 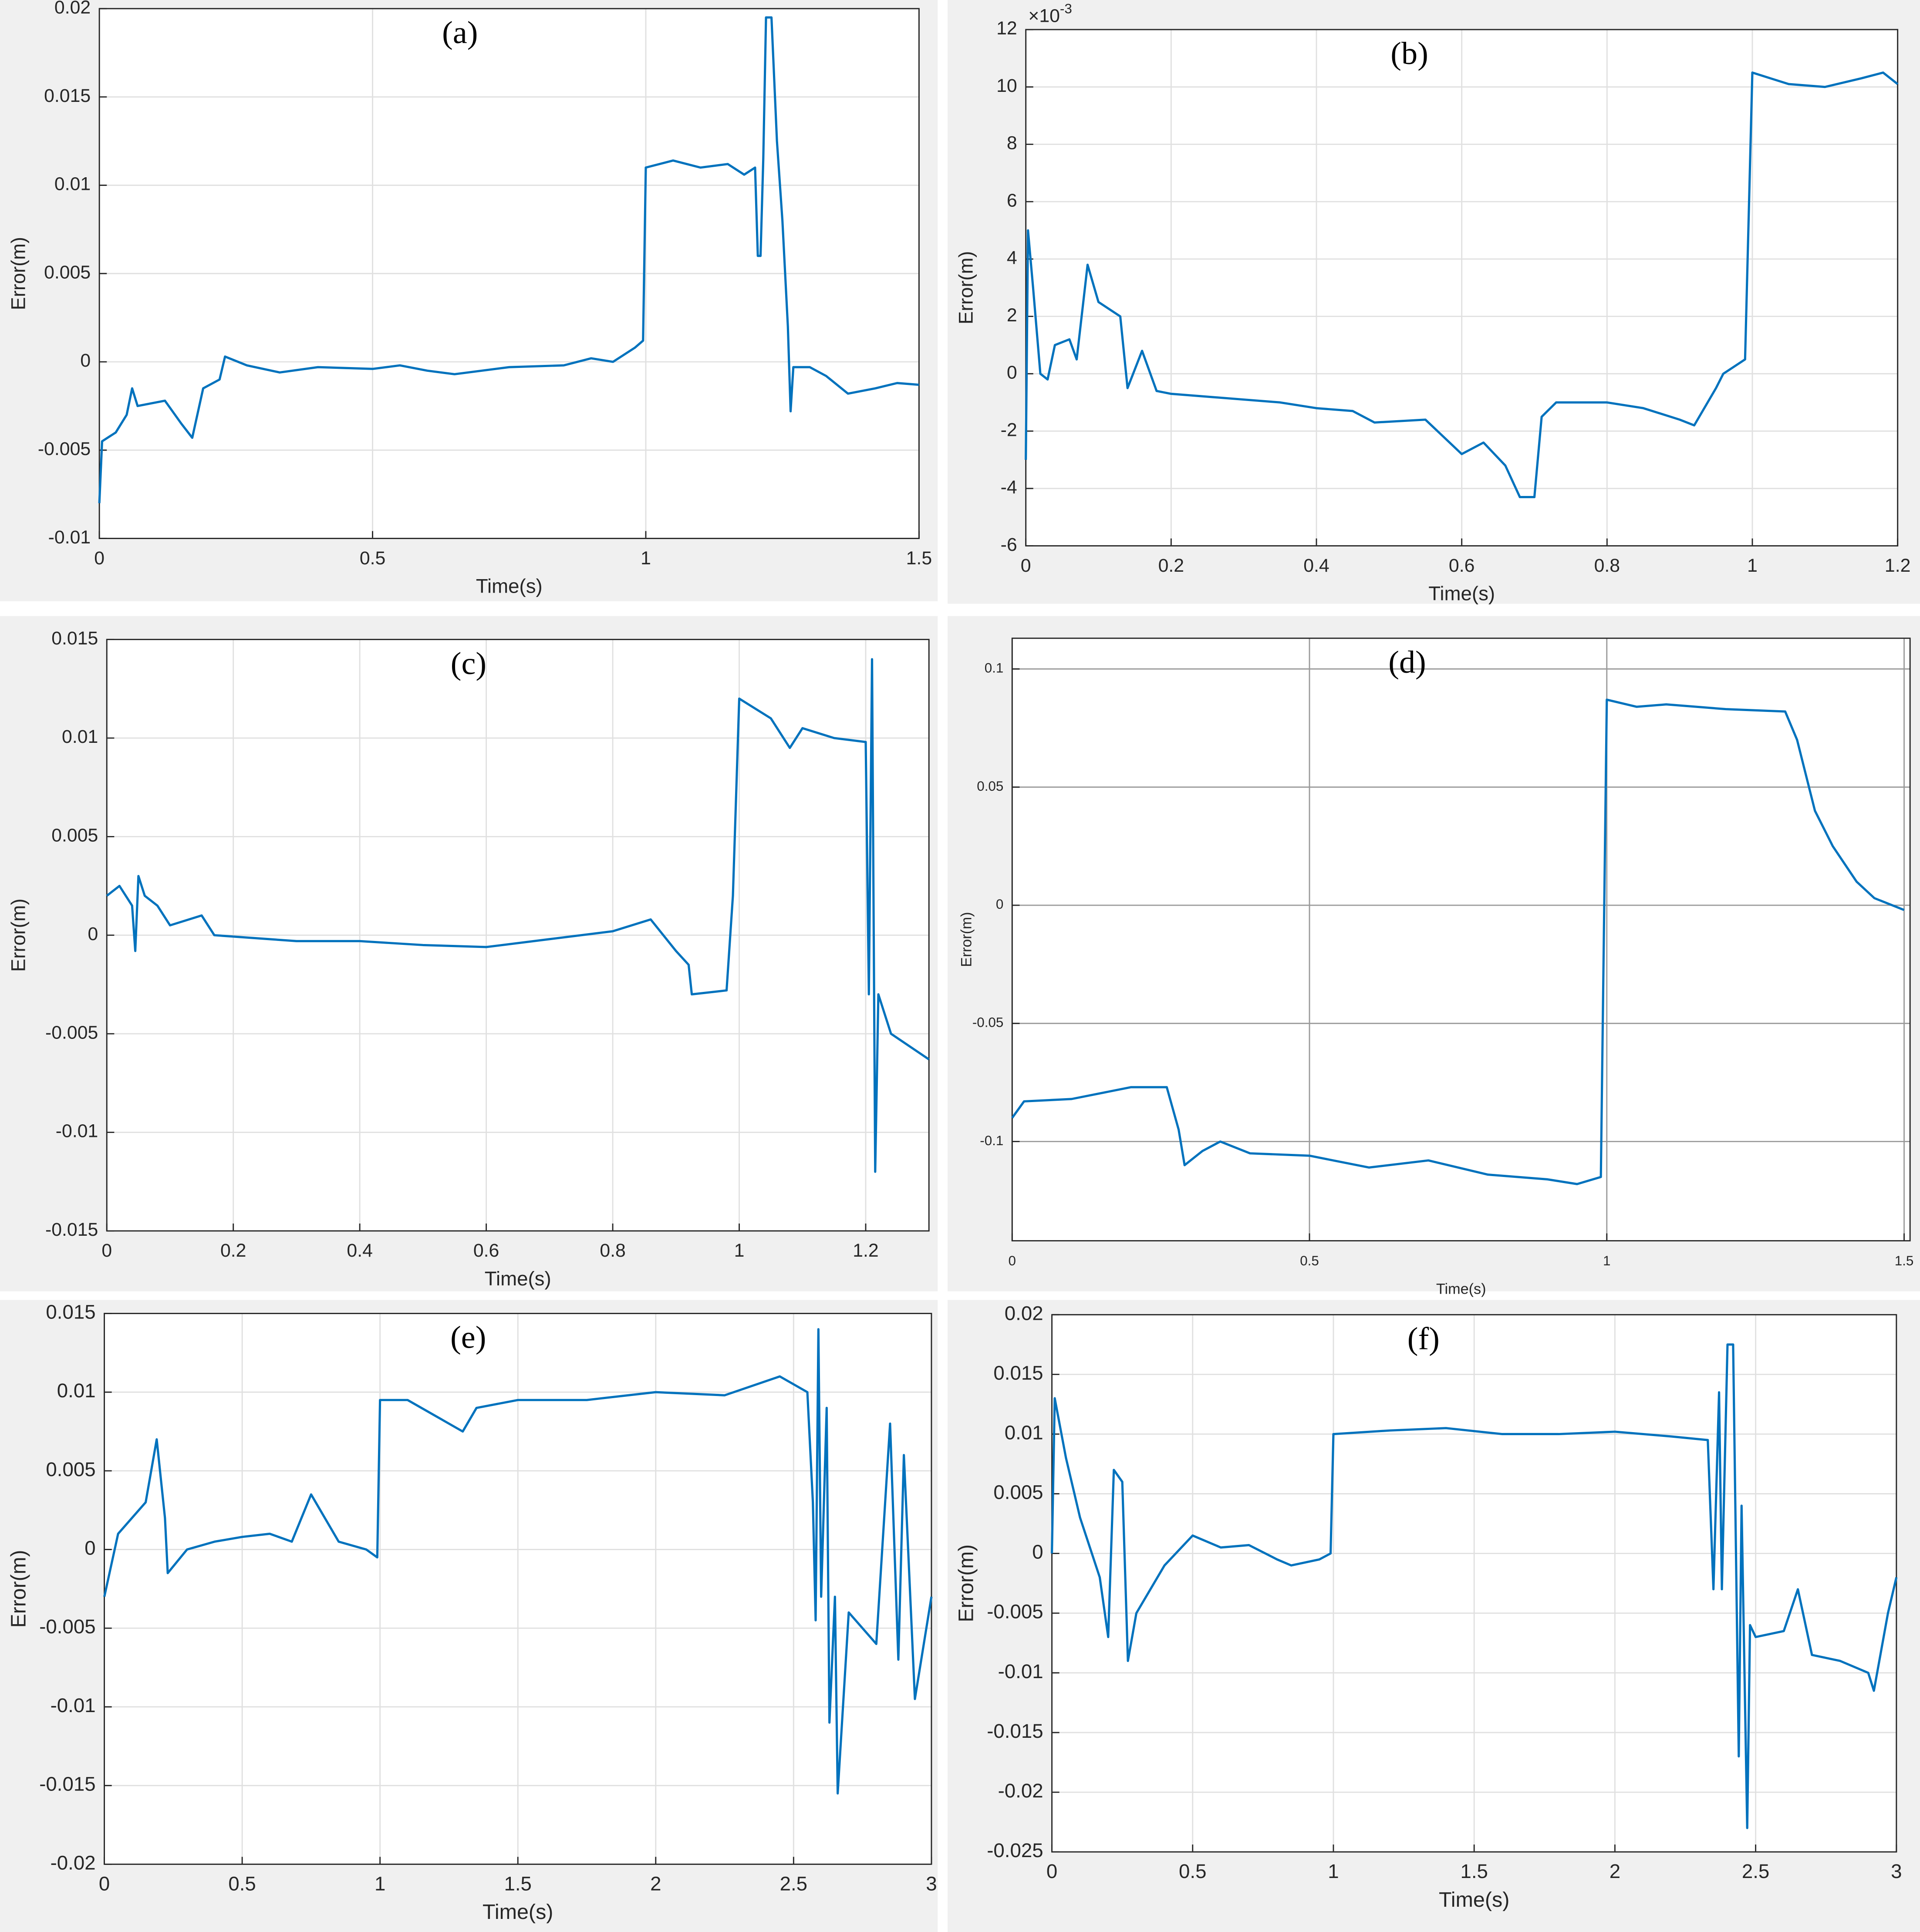 What do you see at coordinates (1044, 17) in the screenshot?
I see `y-multiplier-base: ×10` at bounding box center [1044, 17].